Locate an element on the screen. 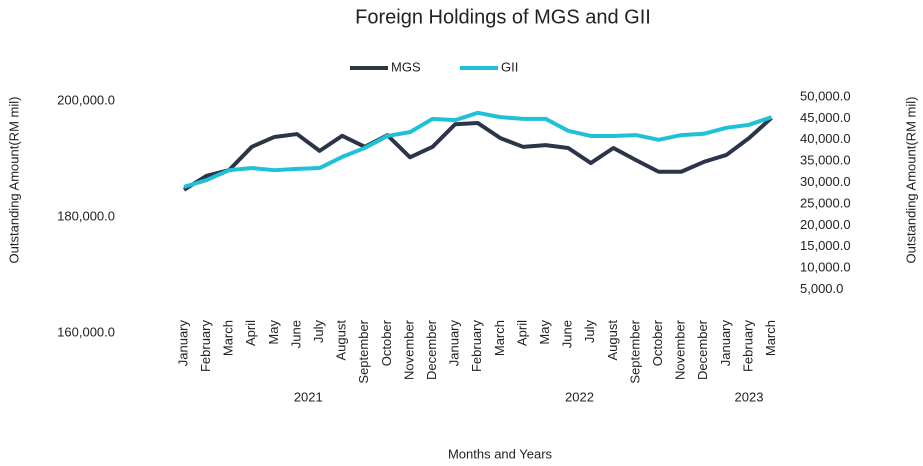  year-label: 2021 is located at coordinates (308, 396).